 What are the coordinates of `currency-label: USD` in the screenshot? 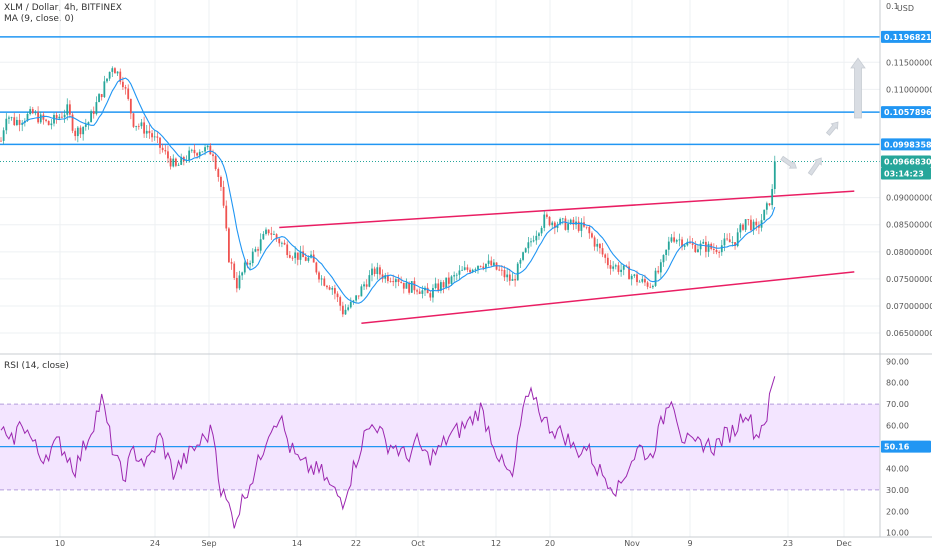 It's located at (905, 8).